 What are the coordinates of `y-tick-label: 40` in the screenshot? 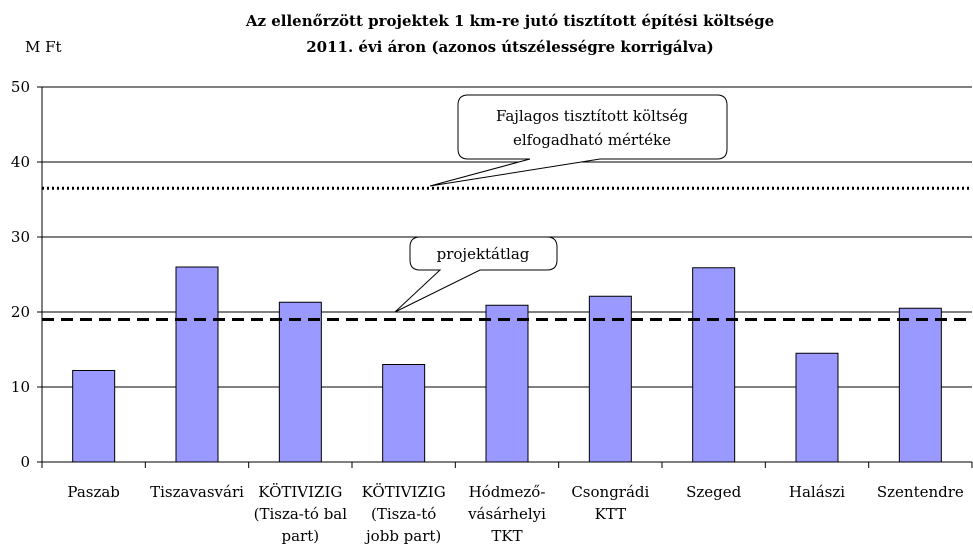 It's located at (20, 162).